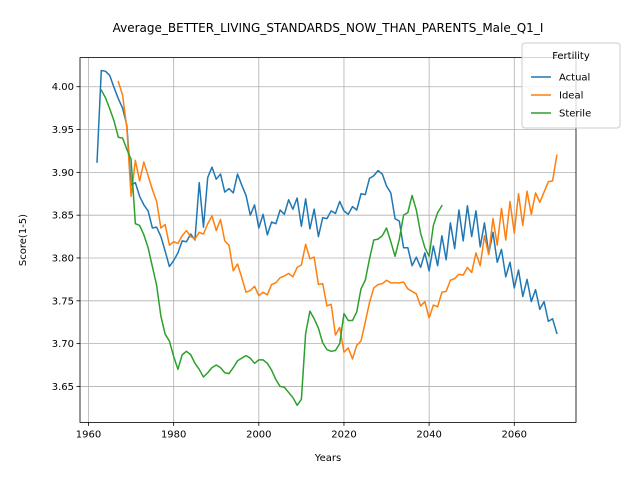 The width and height of the screenshot is (640, 480). Describe the element at coordinates (301, 431) in the screenshot. I see `x-axis: 1960 1980 2000 2020 2040 2060` at that location.